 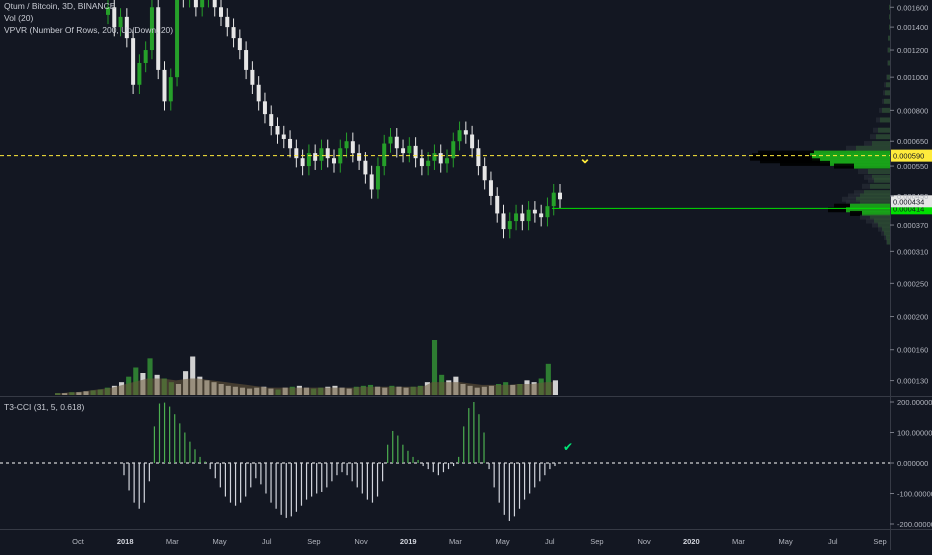 I want to click on alert-line-badge, so click(x=911, y=155).